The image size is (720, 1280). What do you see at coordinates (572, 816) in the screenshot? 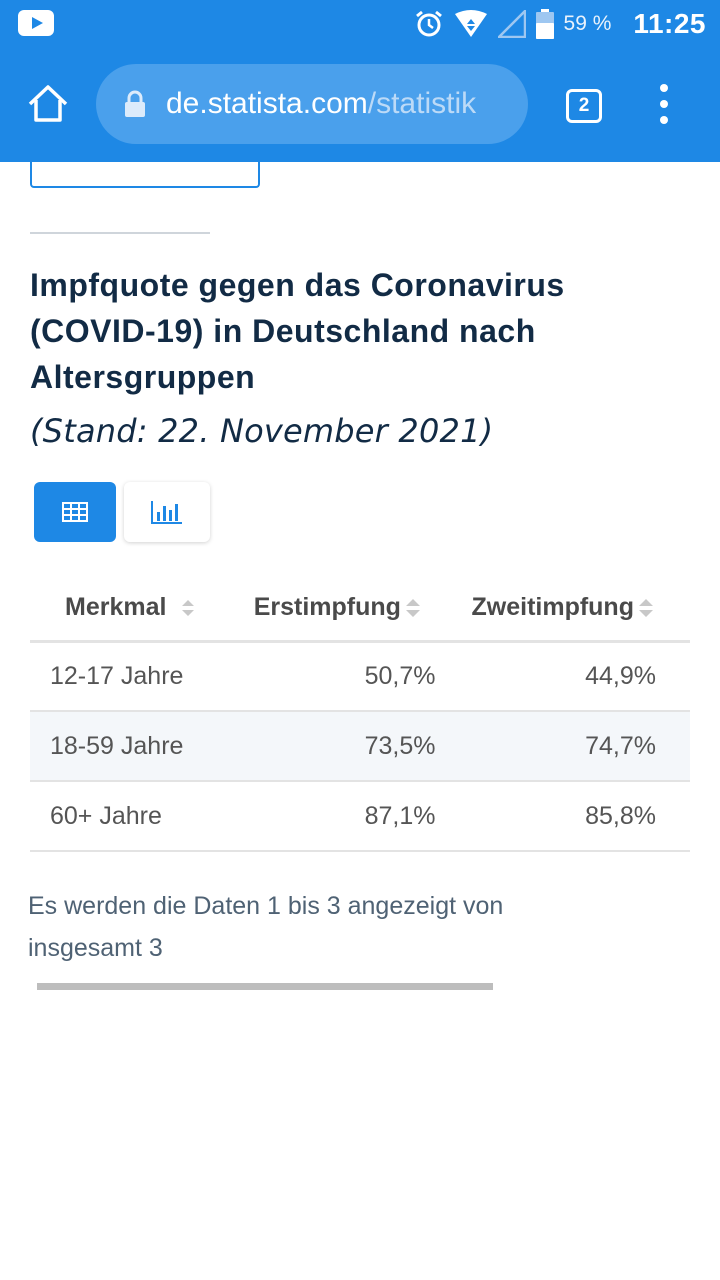
I see `cell-zweitimpfung: 85,8%` at bounding box center [572, 816].